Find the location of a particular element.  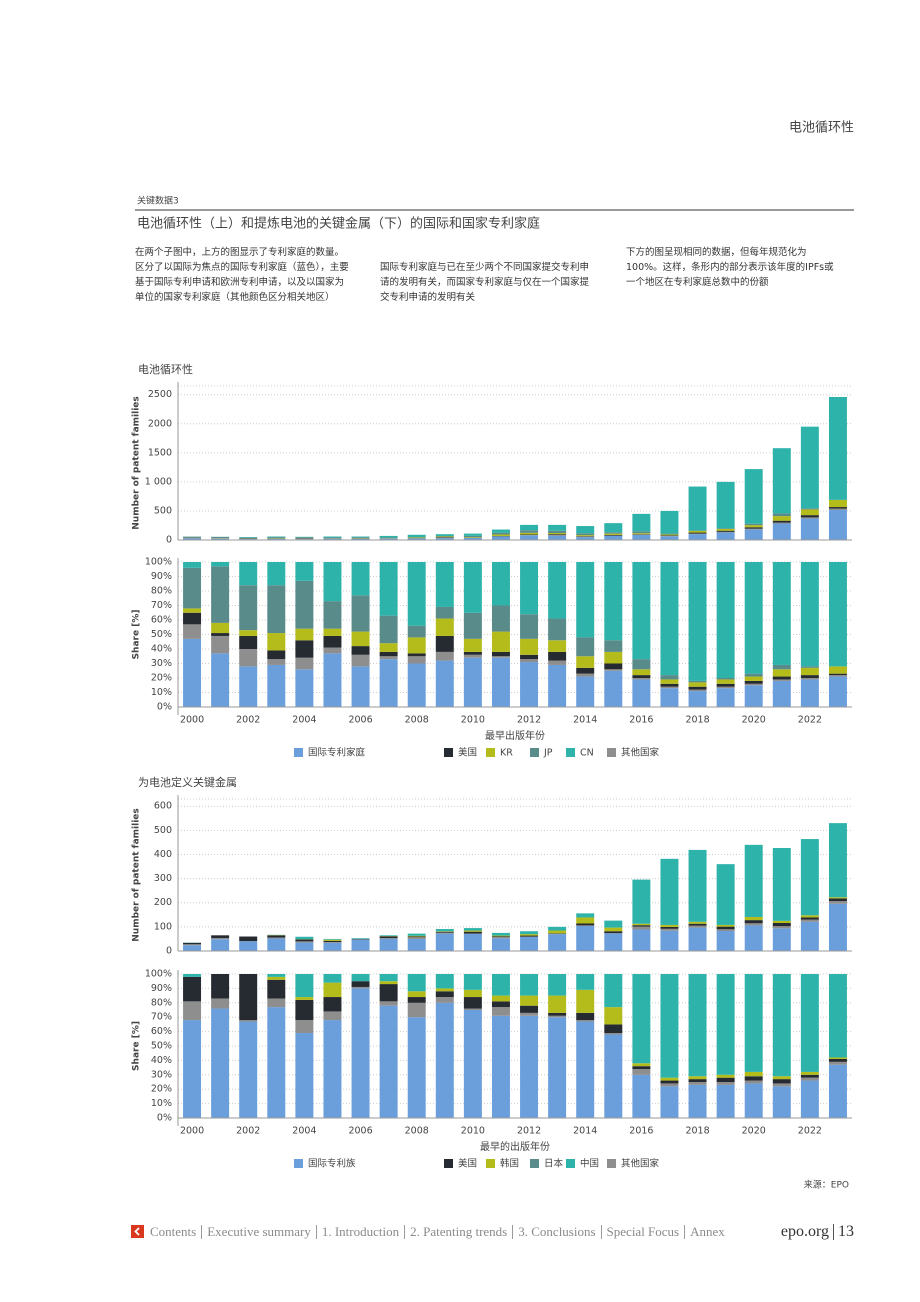

site-link: epo.org is located at coordinates (804, 1231).